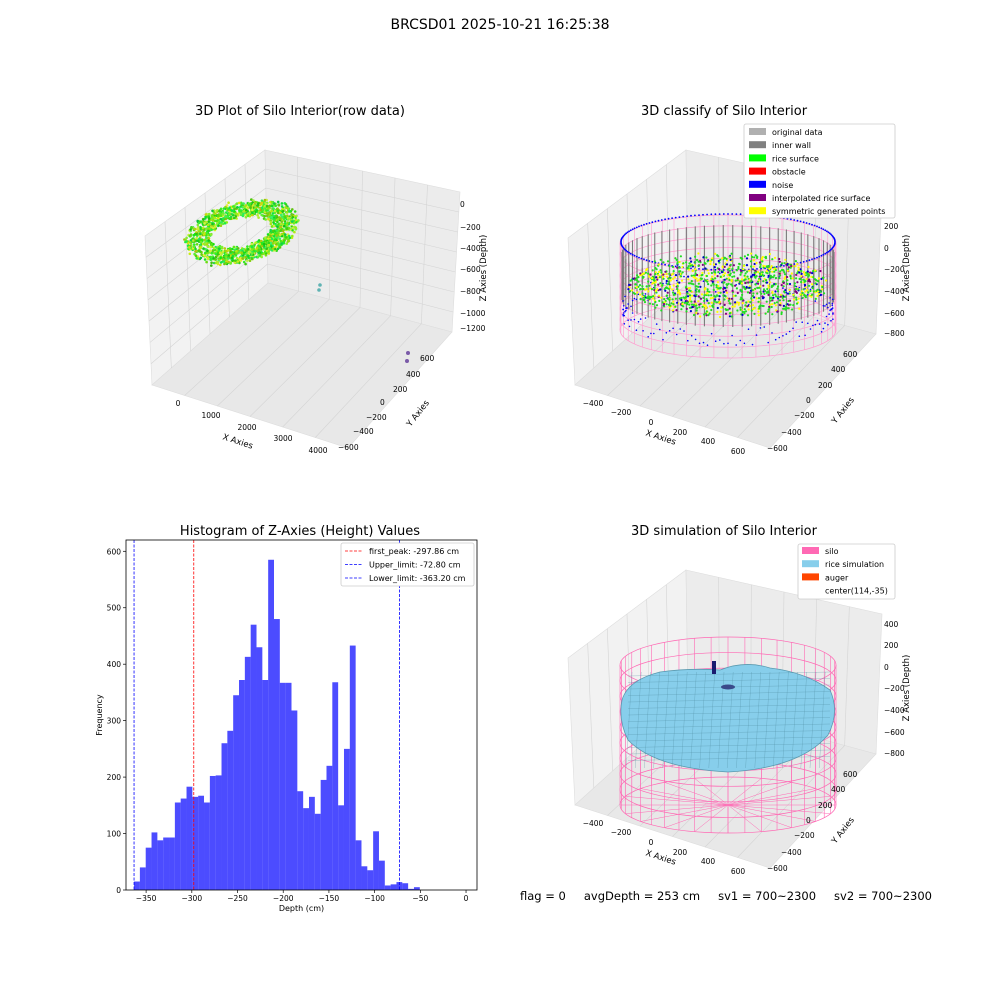  Describe the element at coordinates (470, 227) in the screenshot. I see `z-tick-label: −200` at that location.